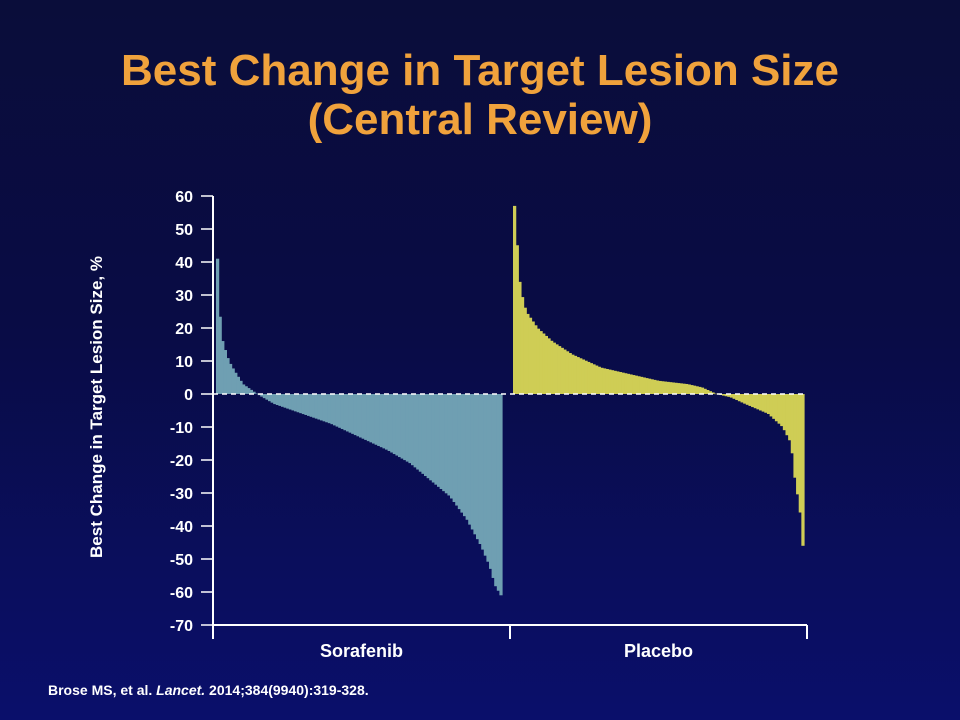 The width and height of the screenshot is (960, 720). I want to click on y-tick-label: -10, so click(181, 428).